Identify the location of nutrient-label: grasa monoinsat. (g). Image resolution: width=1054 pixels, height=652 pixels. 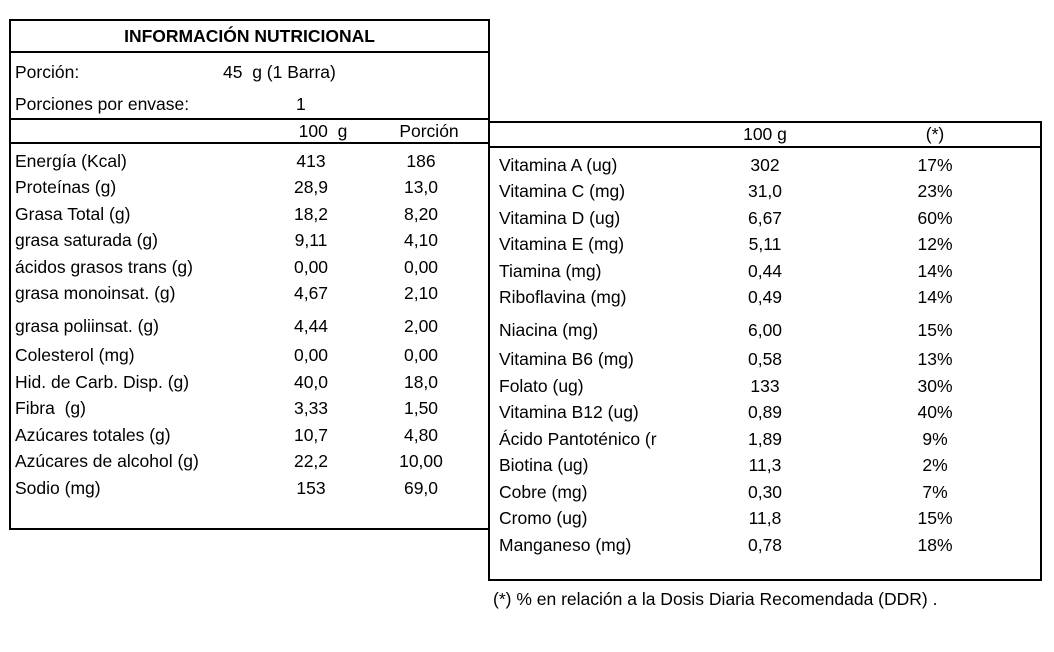
(95, 293).